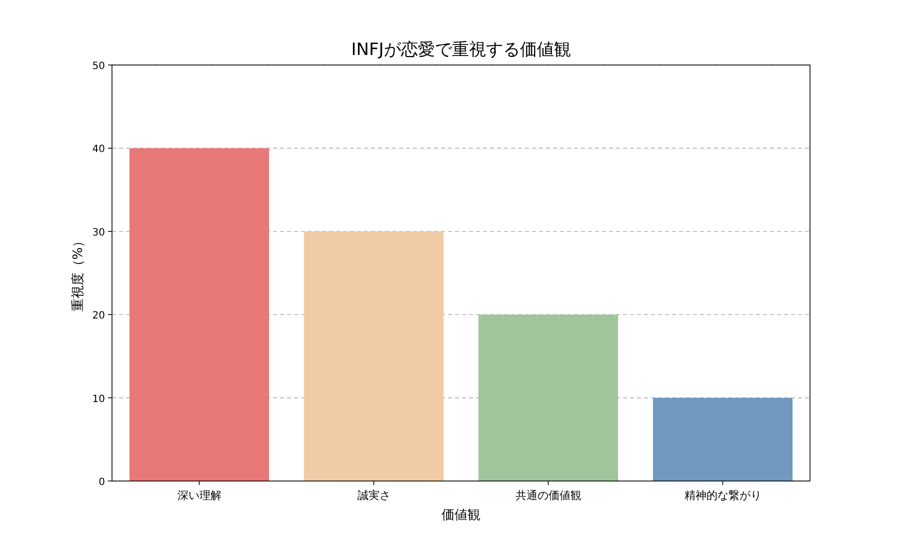 The height and width of the screenshot is (540, 900). What do you see at coordinates (723, 495) in the screenshot?
I see `x-tick-label: 精神的な繋がり` at bounding box center [723, 495].